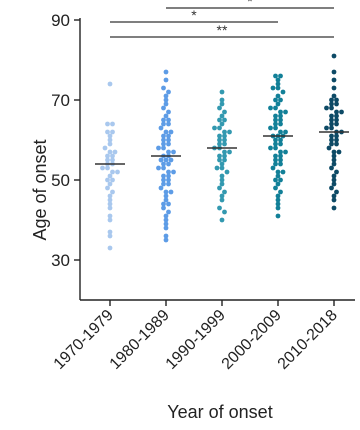 This screenshot has height=430, width=360. Describe the element at coordinates (222, 148) in the screenshot. I see `median-lines` at that location.